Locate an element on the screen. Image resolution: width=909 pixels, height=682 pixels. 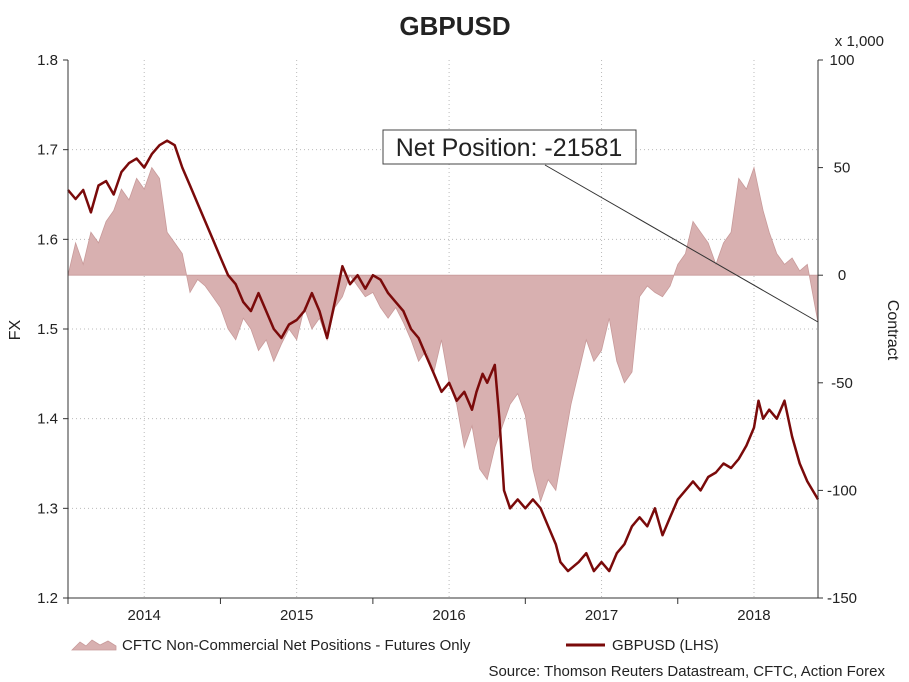
left-axis-ticks: 1.2 1.3 1.4 1.5 1.6 1.7 1.8 is located at coordinates (52, 329).